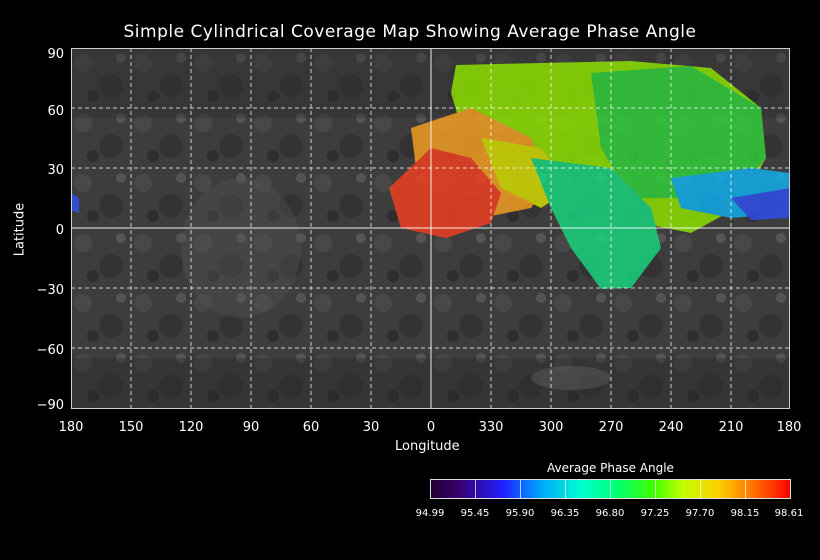  I want to click on colorbar-tick-label: 94.99, so click(430, 513).